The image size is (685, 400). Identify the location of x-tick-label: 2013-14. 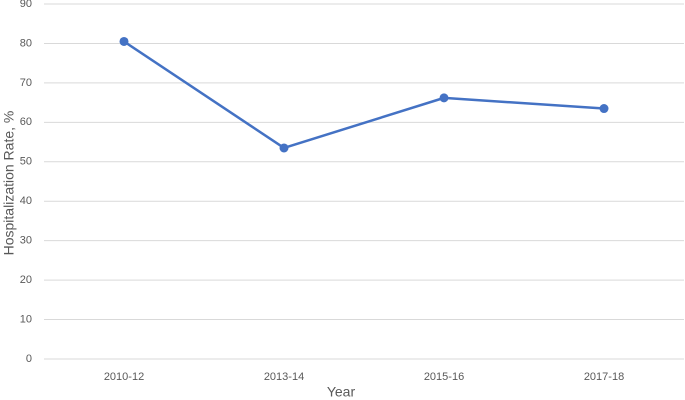
(284, 377).